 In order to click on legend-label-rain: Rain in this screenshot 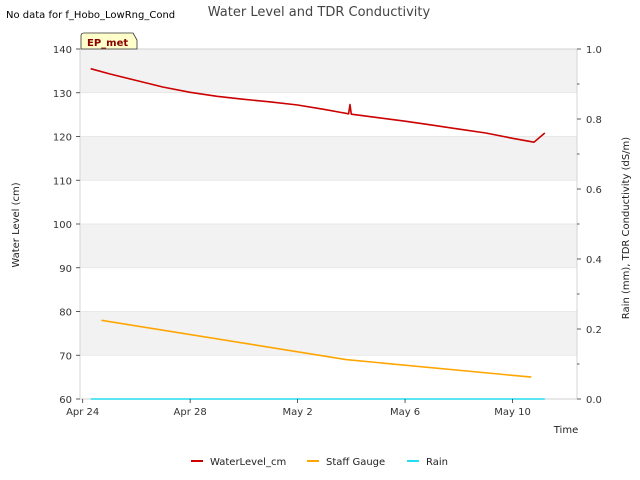, I will do `click(437, 462)`.